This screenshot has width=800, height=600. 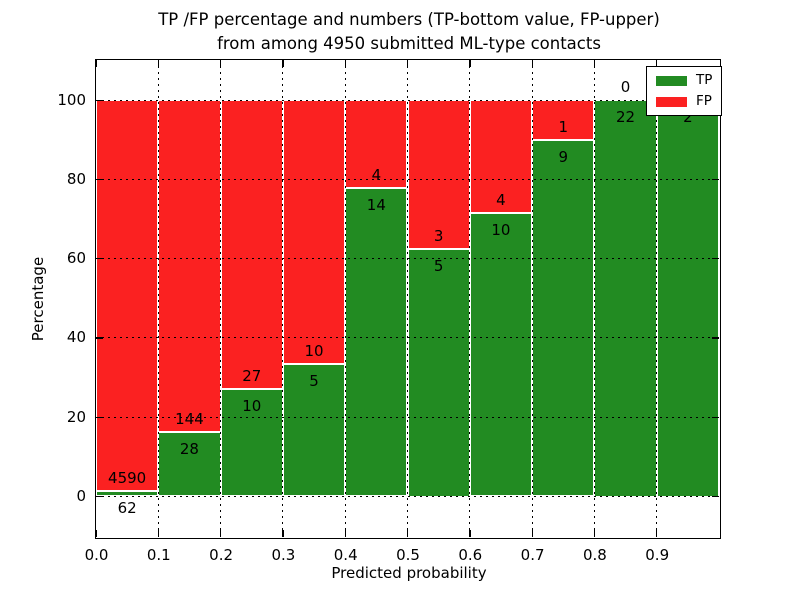 What do you see at coordinates (409, 573) in the screenshot?
I see `x-axis-label: Predicted probability` at bounding box center [409, 573].